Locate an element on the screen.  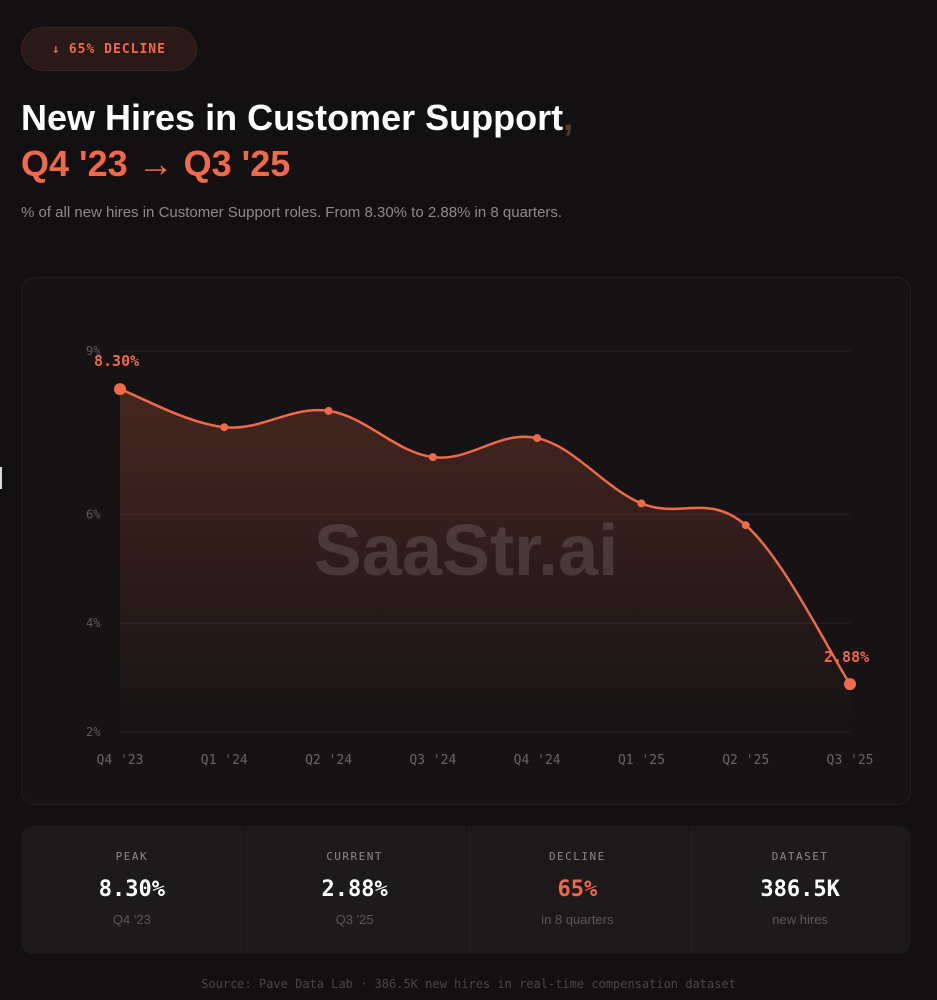
x-tick-label: Q2 '24 is located at coordinates (328, 760).